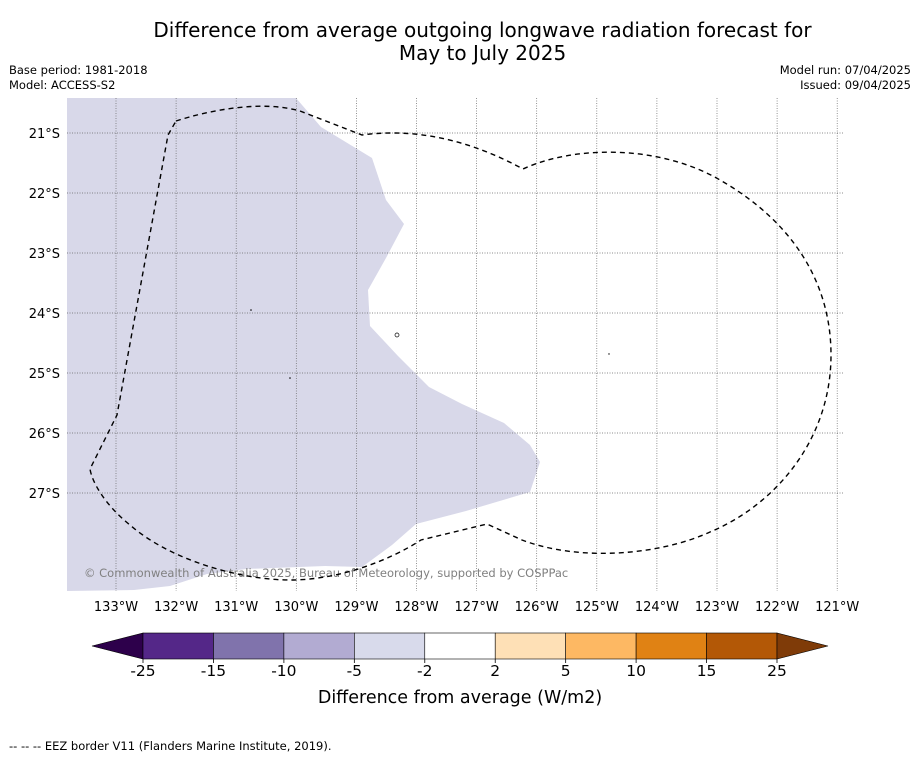 Image resolution: width=919 pixels, height=758 pixels. Describe the element at coordinates (116, 607) in the screenshot. I see `longitude-label: 133°W` at that location.